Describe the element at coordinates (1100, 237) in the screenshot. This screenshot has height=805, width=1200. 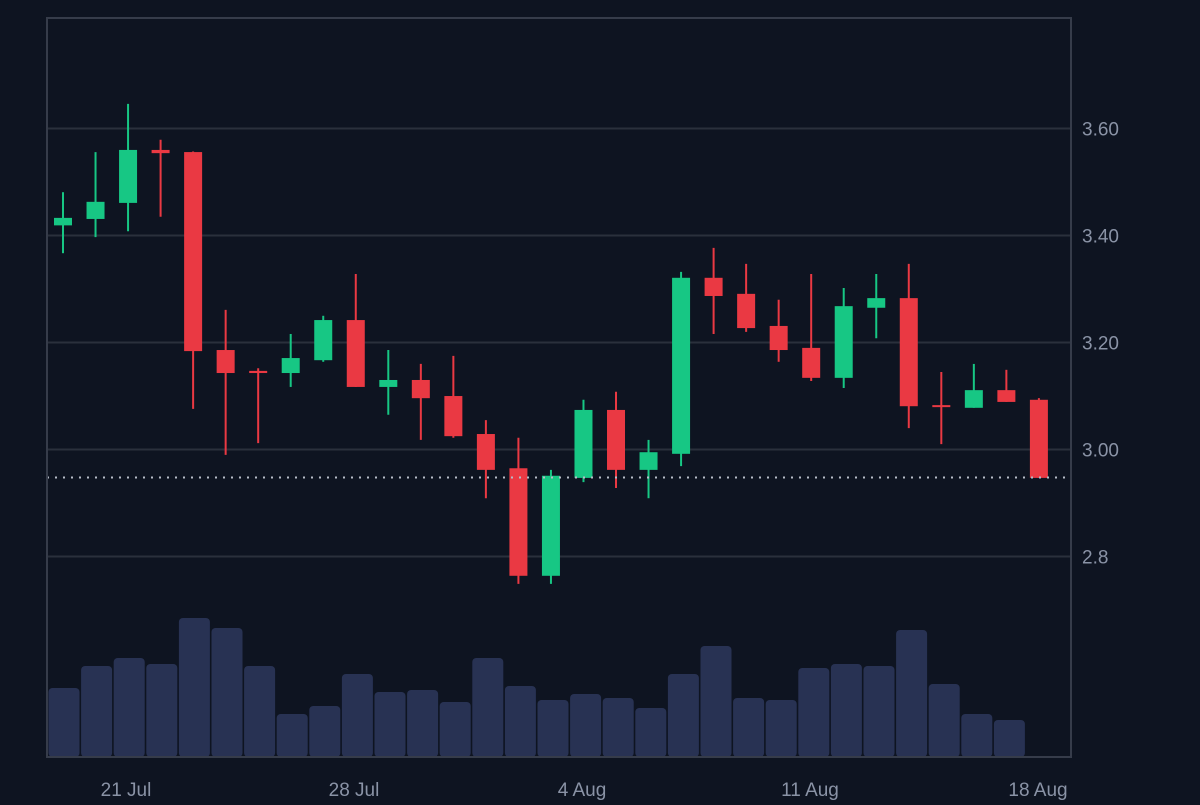
I see `y-axis-label: 3.40` at that location.